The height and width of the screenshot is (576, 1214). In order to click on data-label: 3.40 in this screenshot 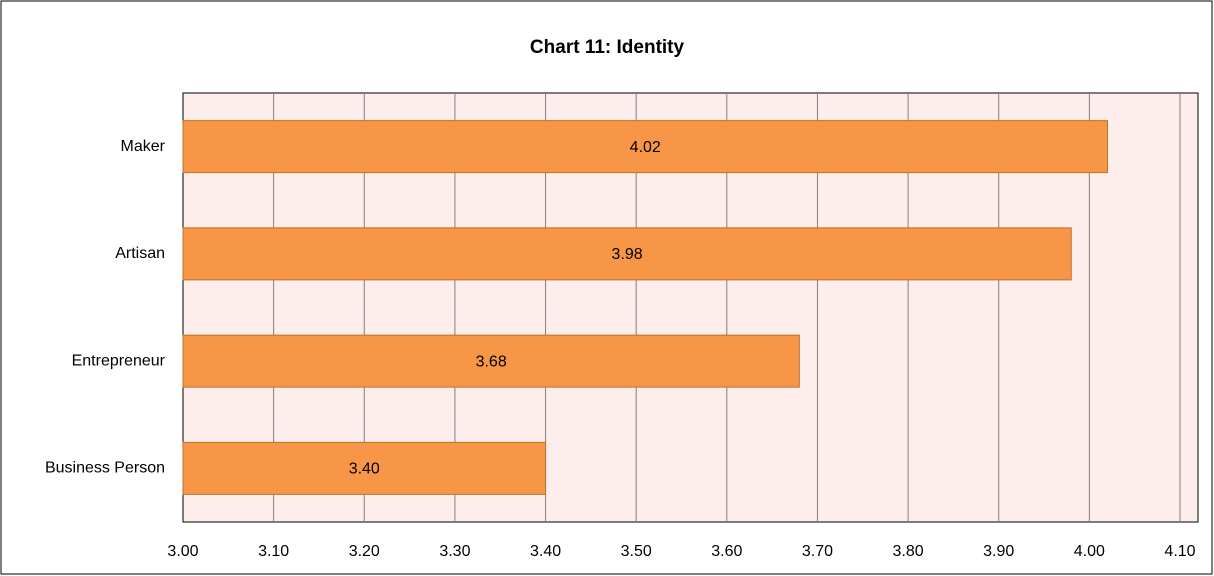, I will do `click(364, 469)`.